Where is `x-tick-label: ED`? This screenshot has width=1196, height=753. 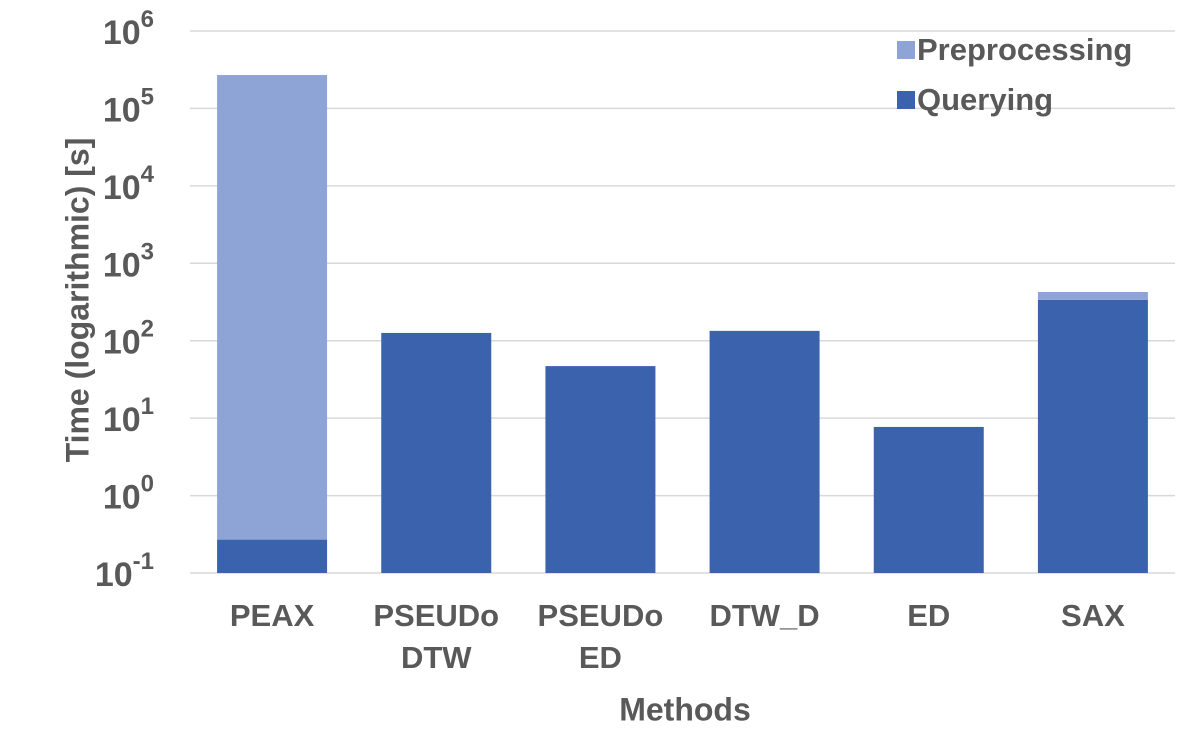 x-tick-label: ED is located at coordinates (928, 615).